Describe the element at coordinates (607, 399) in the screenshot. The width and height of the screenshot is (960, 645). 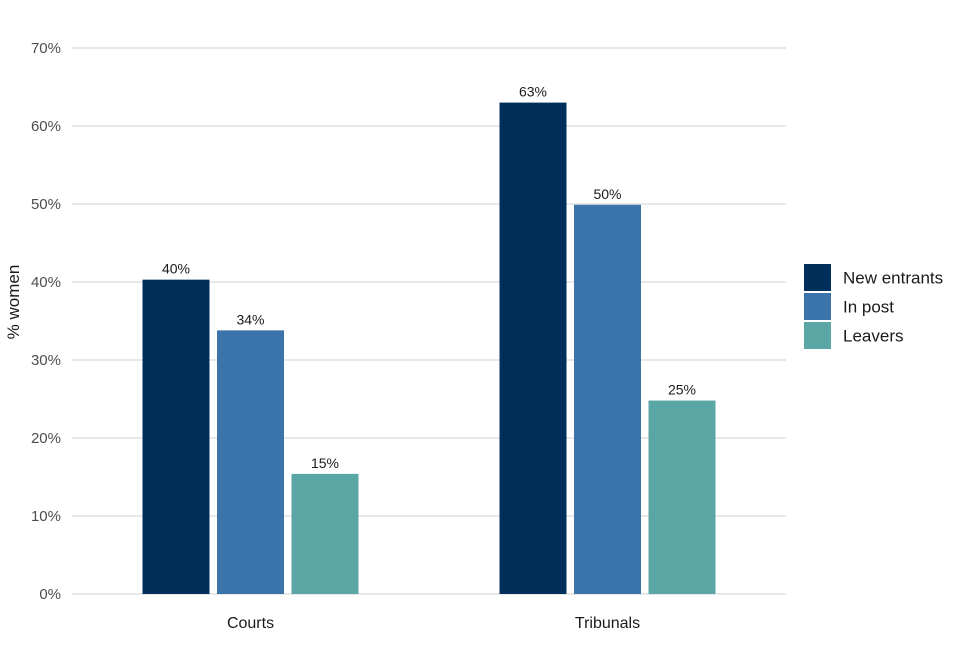
I see `bar-tribunals-in-post` at that location.